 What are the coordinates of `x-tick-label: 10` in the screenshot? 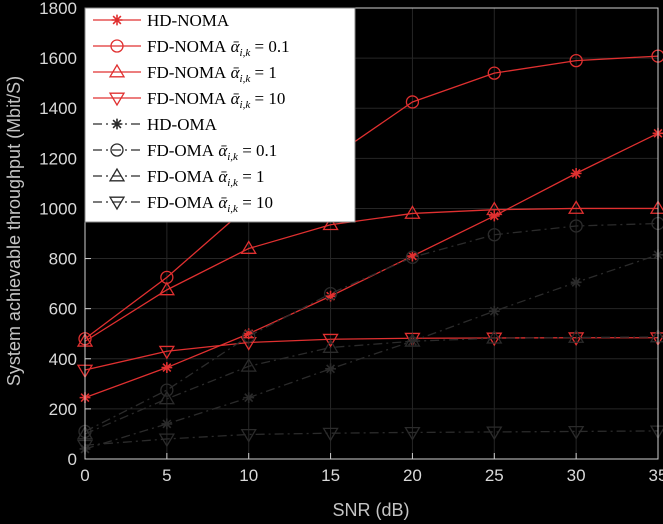 It's located at (248, 475).